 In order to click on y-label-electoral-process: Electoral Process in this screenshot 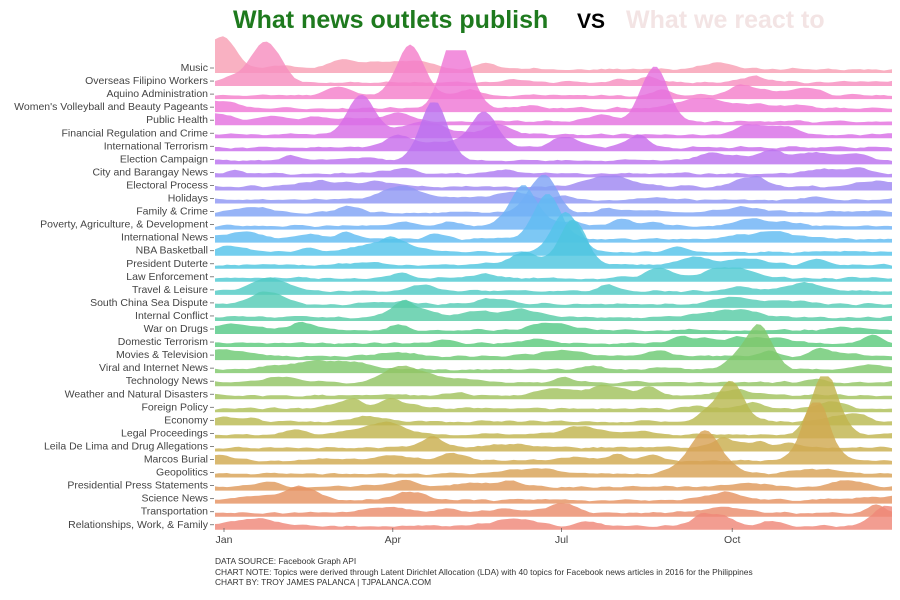, I will do `click(167, 185)`.